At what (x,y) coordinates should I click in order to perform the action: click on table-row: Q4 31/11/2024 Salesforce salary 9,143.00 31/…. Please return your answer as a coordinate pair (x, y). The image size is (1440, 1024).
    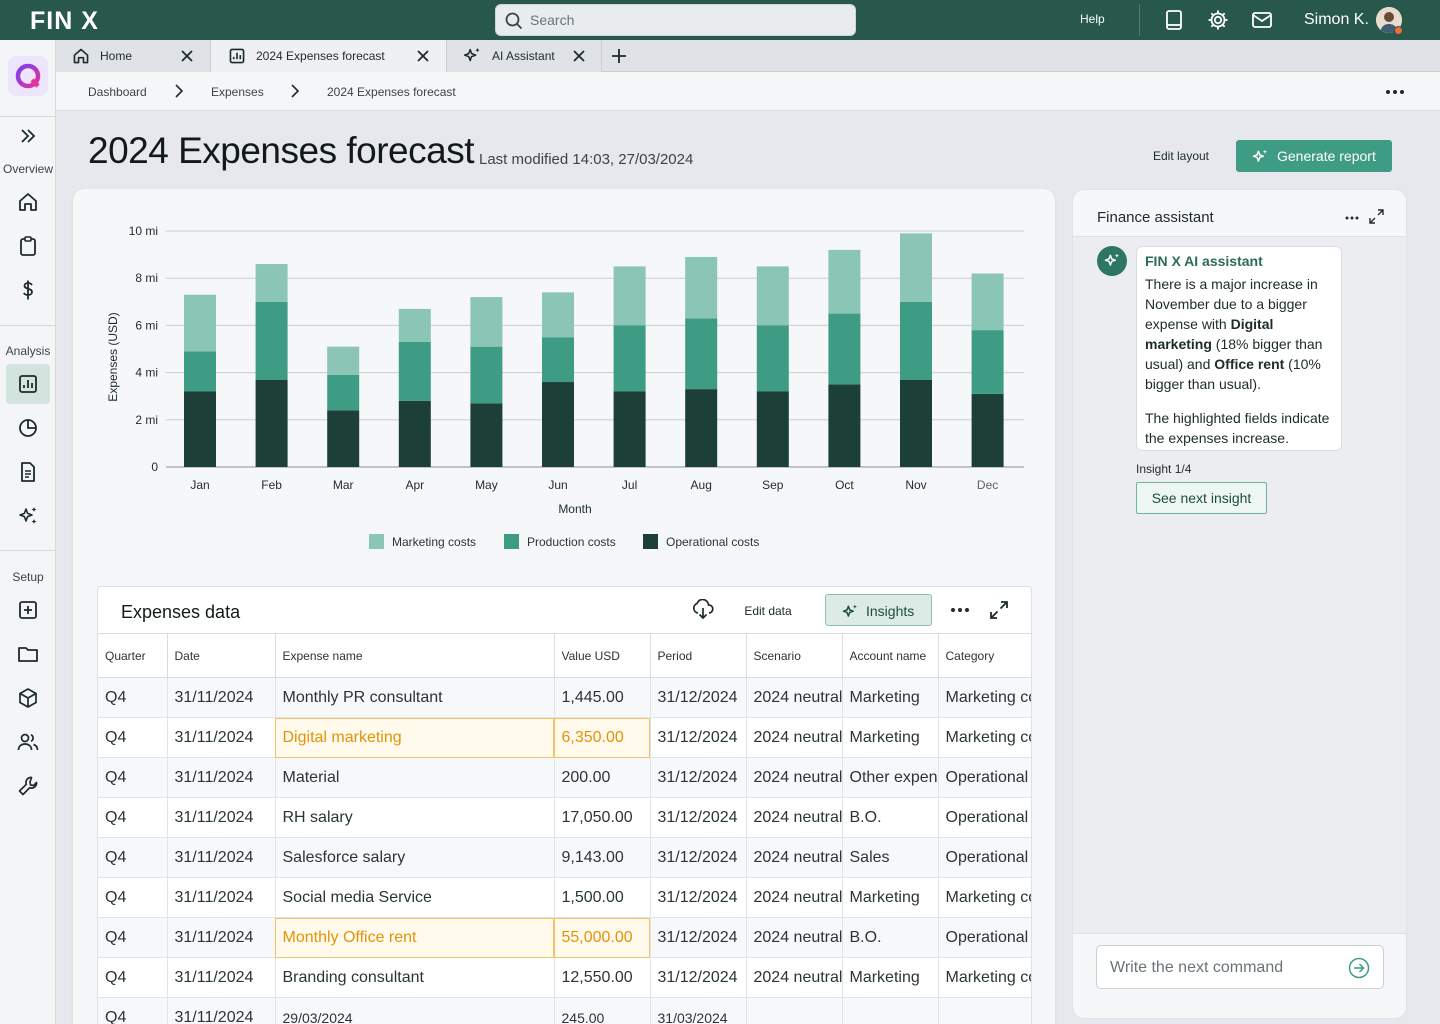
    Looking at the image, I should click on (564, 857).